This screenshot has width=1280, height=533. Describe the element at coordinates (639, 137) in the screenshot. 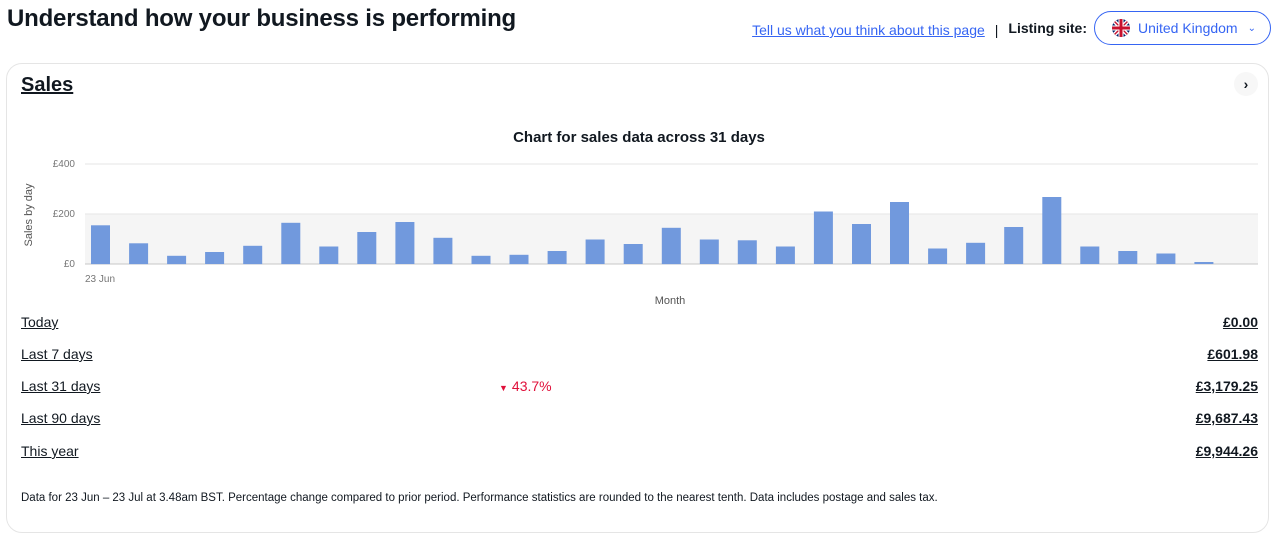

I see `chart-title: Chart for sales data across 31 days` at that location.